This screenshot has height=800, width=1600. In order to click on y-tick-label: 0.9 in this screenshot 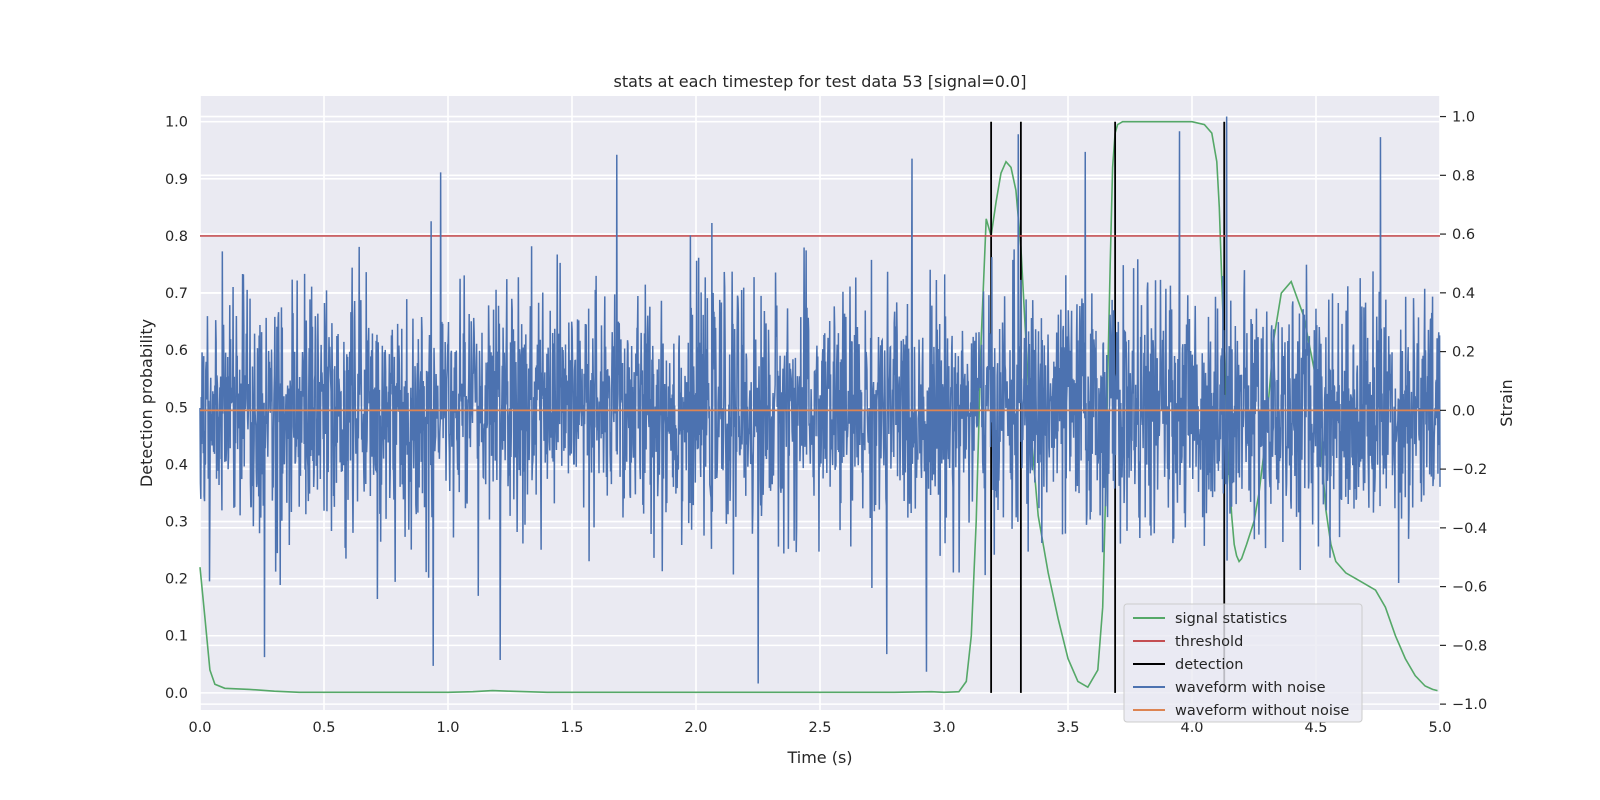, I will do `click(176, 180)`.